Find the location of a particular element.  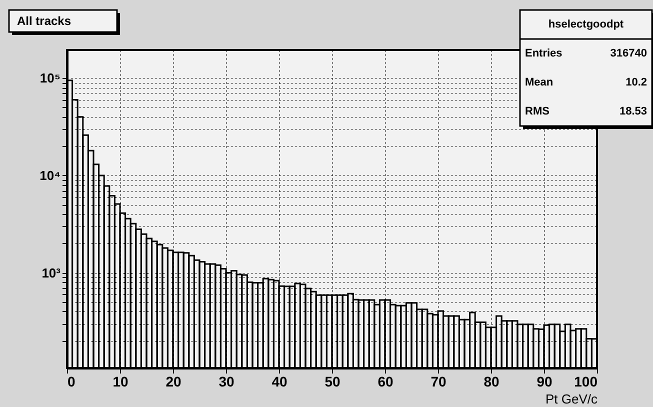

text: hselectgoodpt is located at coordinates (586, 24).